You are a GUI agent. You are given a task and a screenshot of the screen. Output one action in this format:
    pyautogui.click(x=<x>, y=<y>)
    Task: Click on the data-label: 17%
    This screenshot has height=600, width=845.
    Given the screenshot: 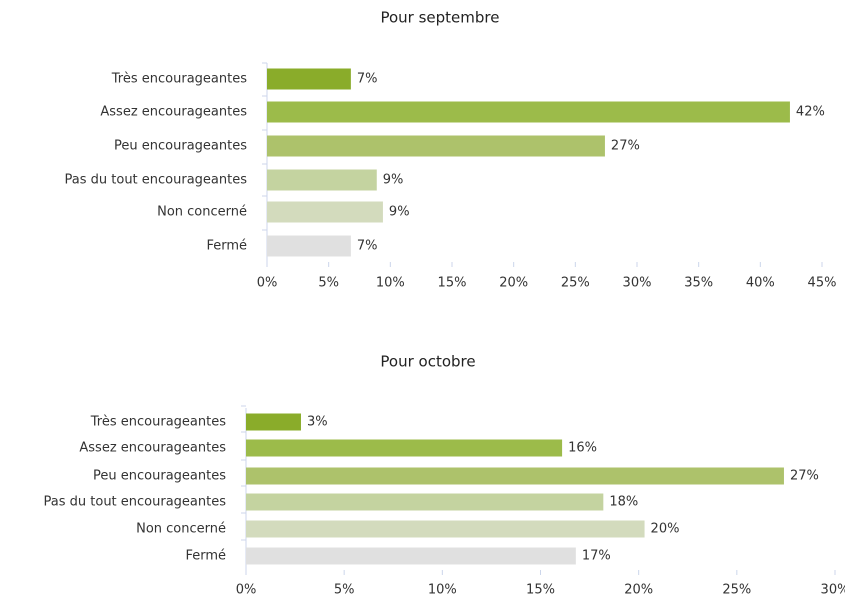 What is the action you would take?
    pyautogui.click(x=596, y=556)
    